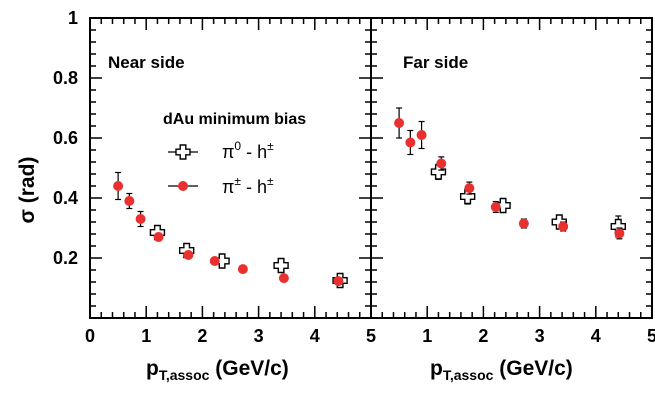  Describe the element at coordinates (90, 336) in the screenshot. I see `x-tick-label: 0` at that location.